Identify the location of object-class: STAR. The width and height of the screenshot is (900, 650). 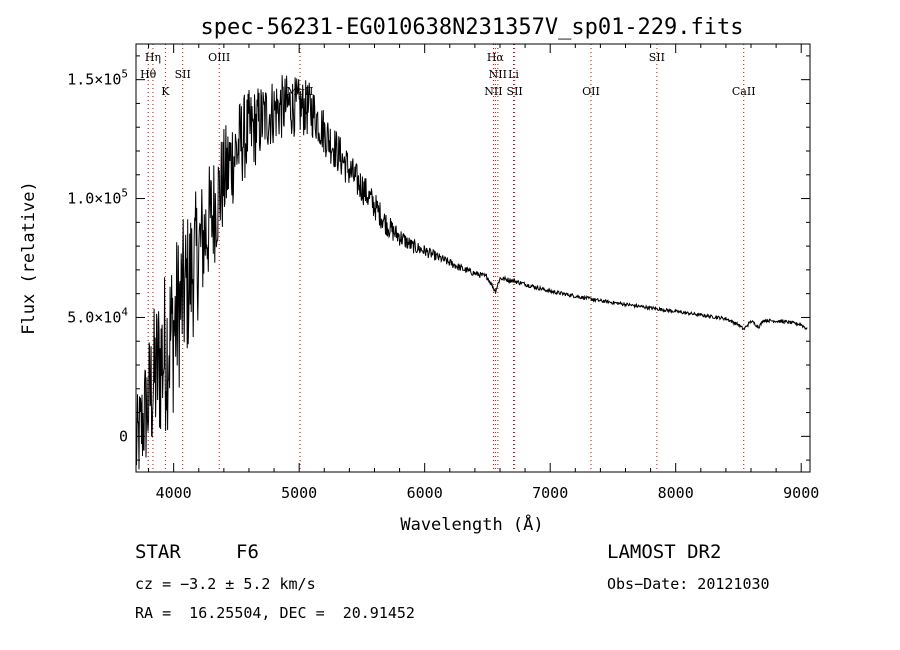
(158, 552).